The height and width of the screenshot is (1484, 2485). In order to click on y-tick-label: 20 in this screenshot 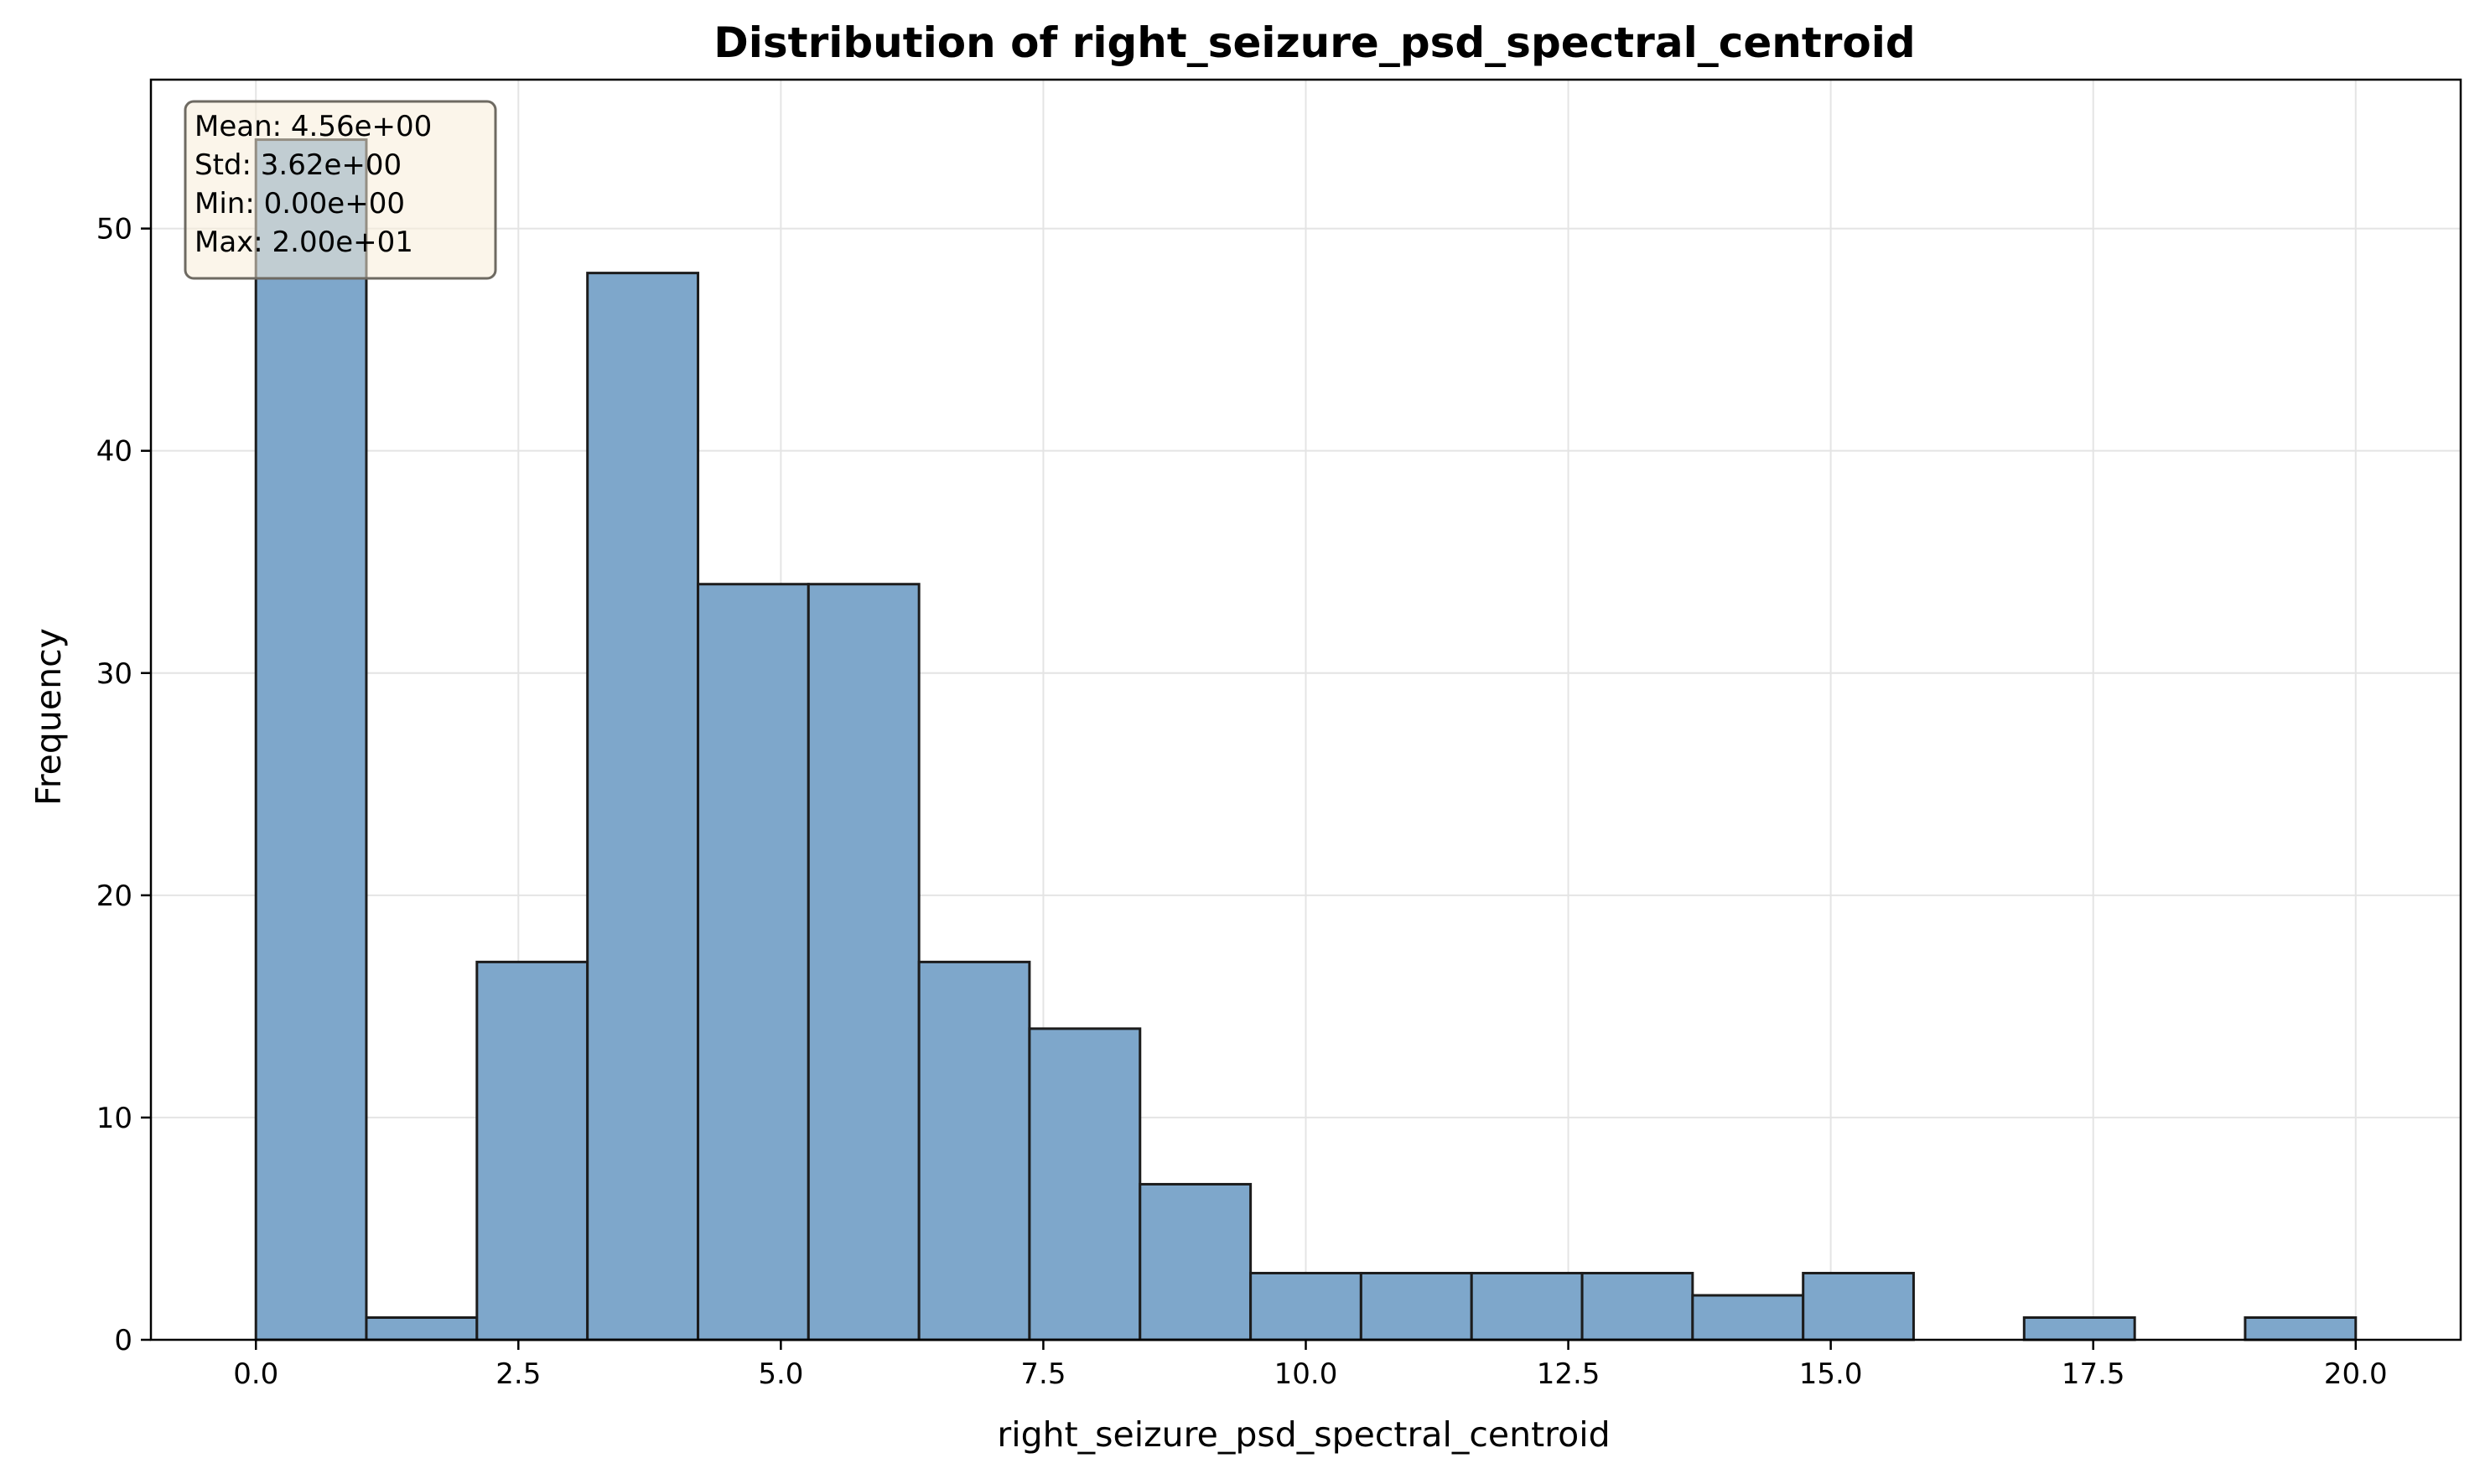, I will do `click(114, 896)`.